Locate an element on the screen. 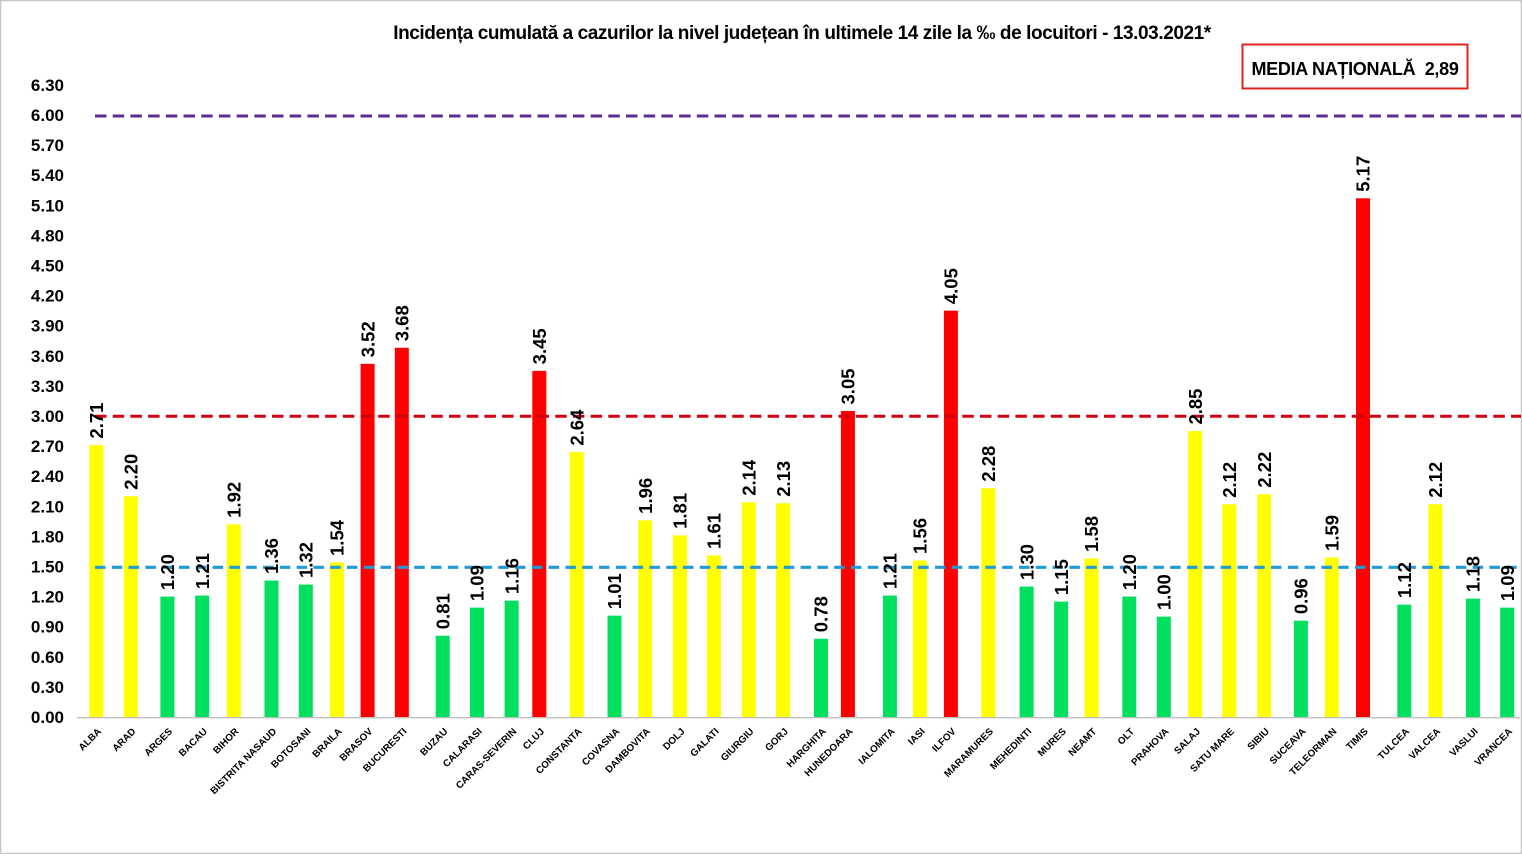  svg-text: 6.30 is located at coordinates (47, 85).